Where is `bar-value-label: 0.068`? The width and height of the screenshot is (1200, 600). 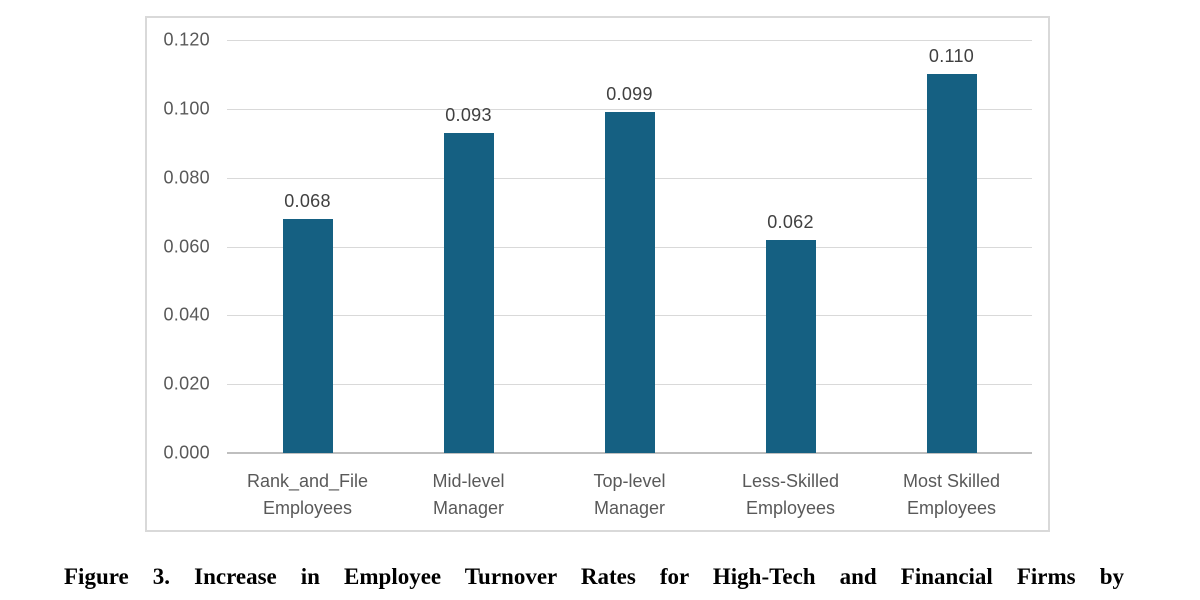
bar-value-label: 0.068 is located at coordinates (307, 200).